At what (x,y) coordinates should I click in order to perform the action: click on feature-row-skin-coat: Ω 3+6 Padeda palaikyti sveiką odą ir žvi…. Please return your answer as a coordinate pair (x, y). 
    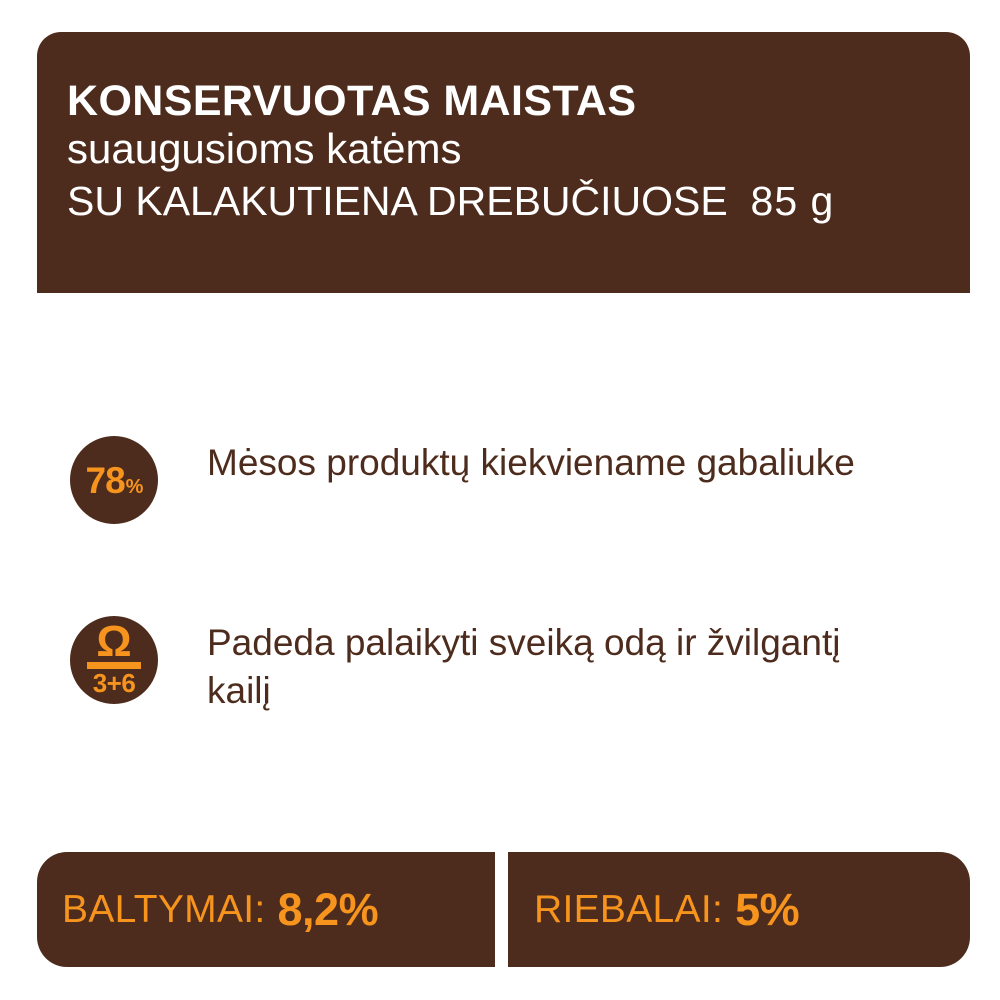
    Looking at the image, I should click on (510, 665).